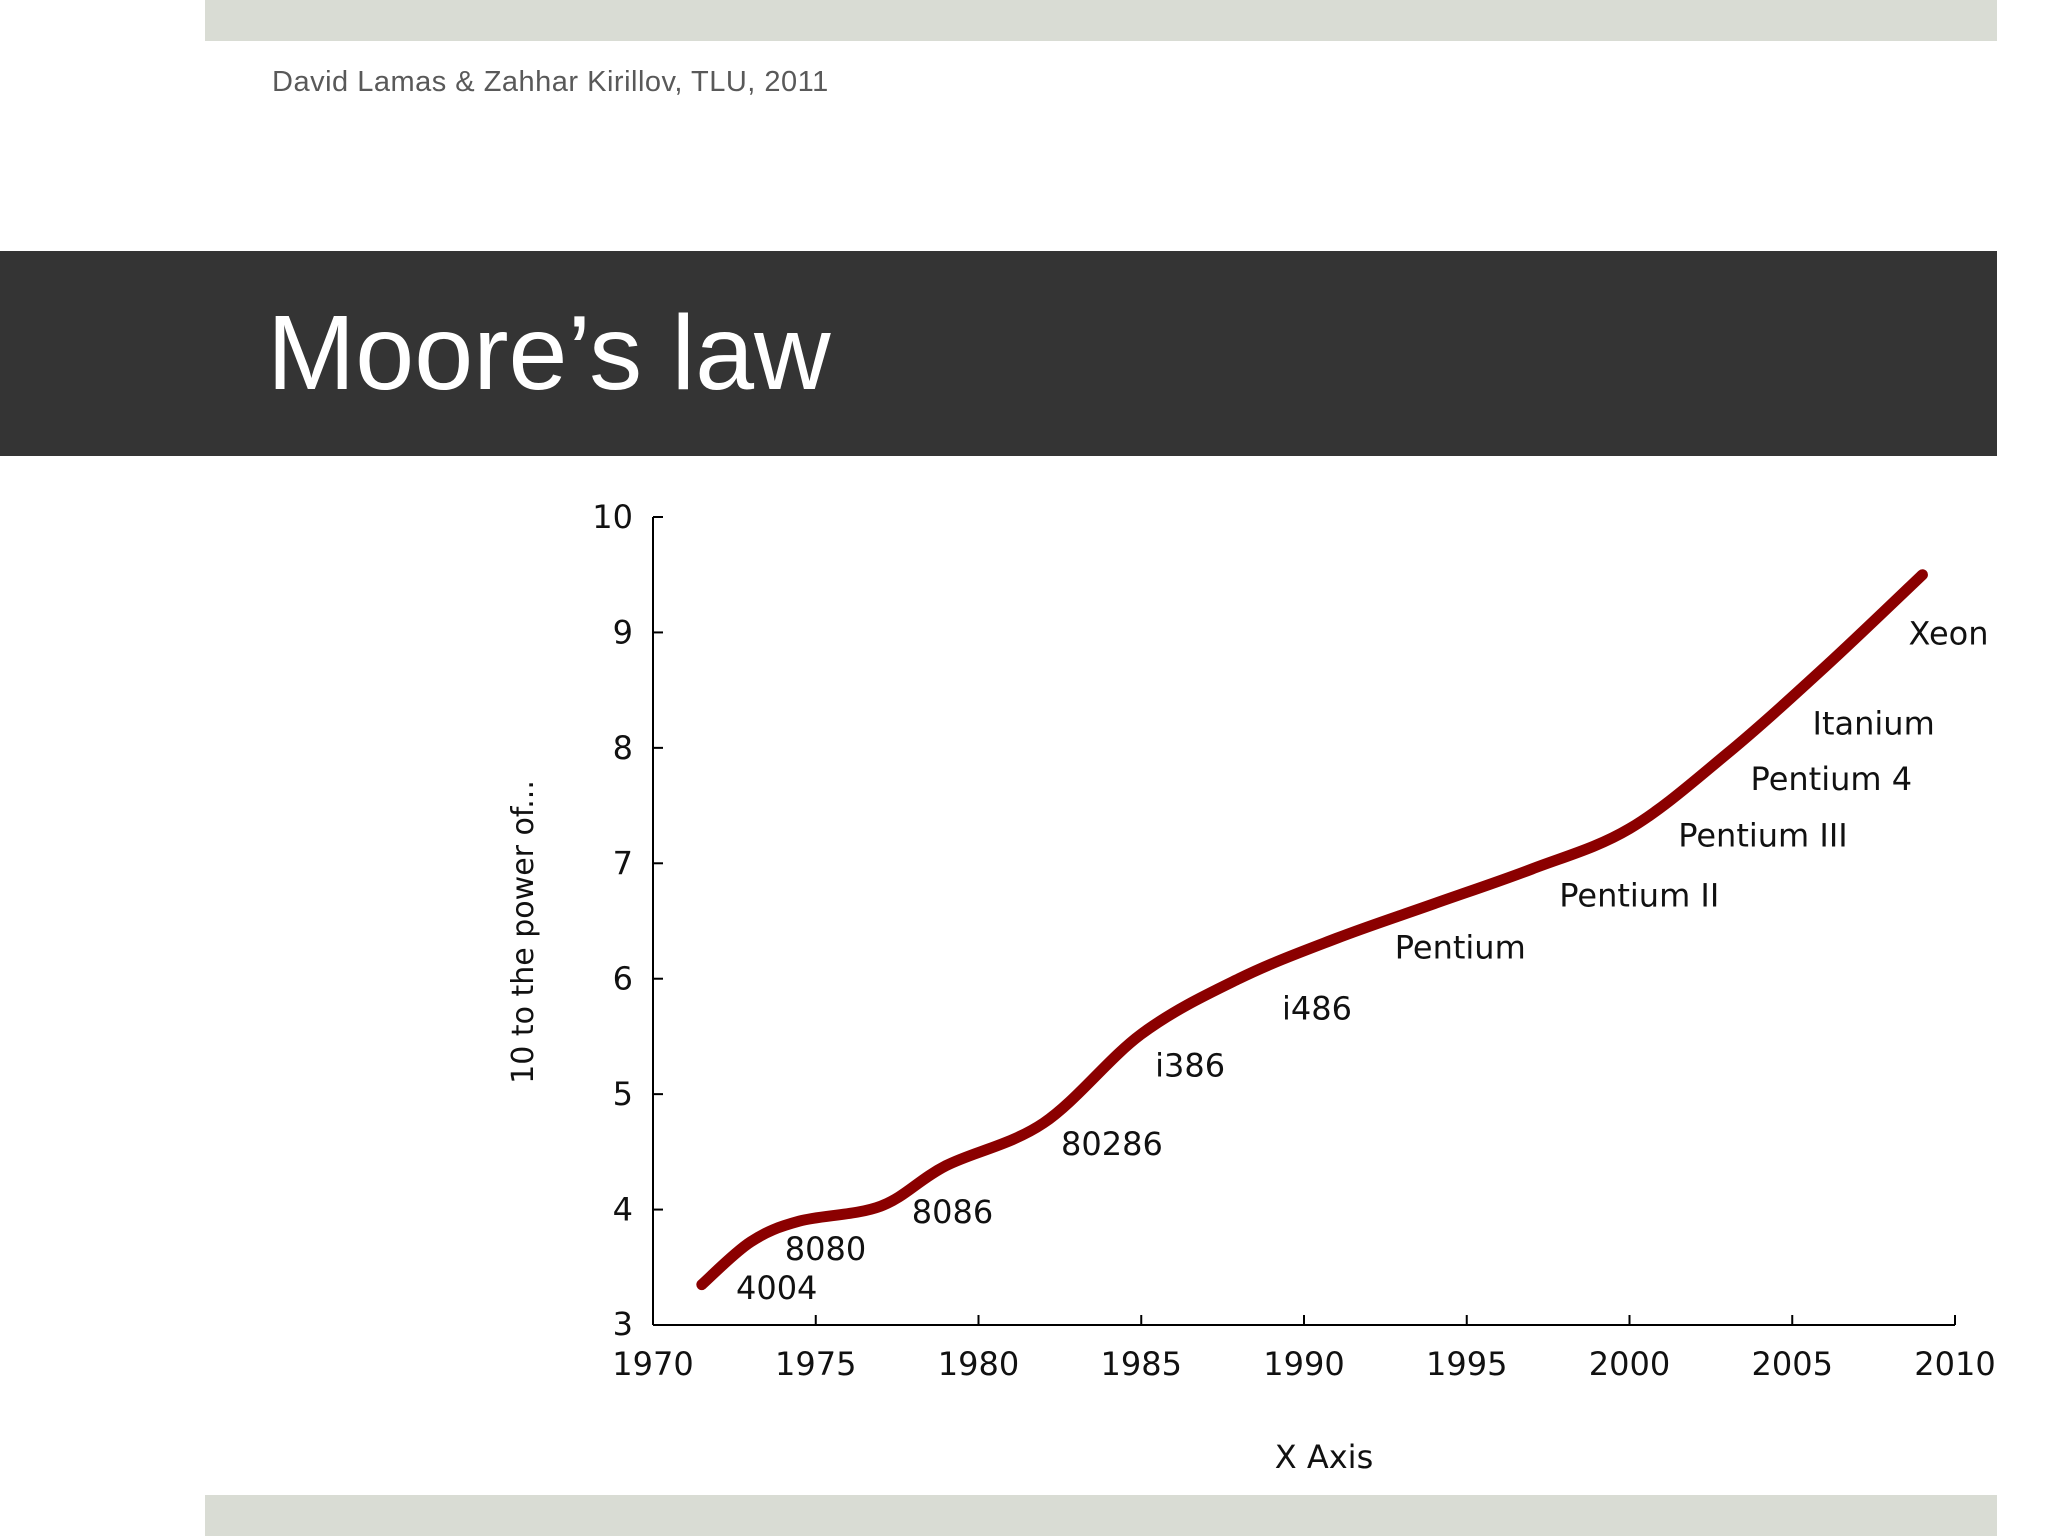 Image resolution: width=2048 pixels, height=1536 pixels. Describe the element at coordinates (1792, 1364) in the screenshot. I see `x-tick-label: 2005` at that location.